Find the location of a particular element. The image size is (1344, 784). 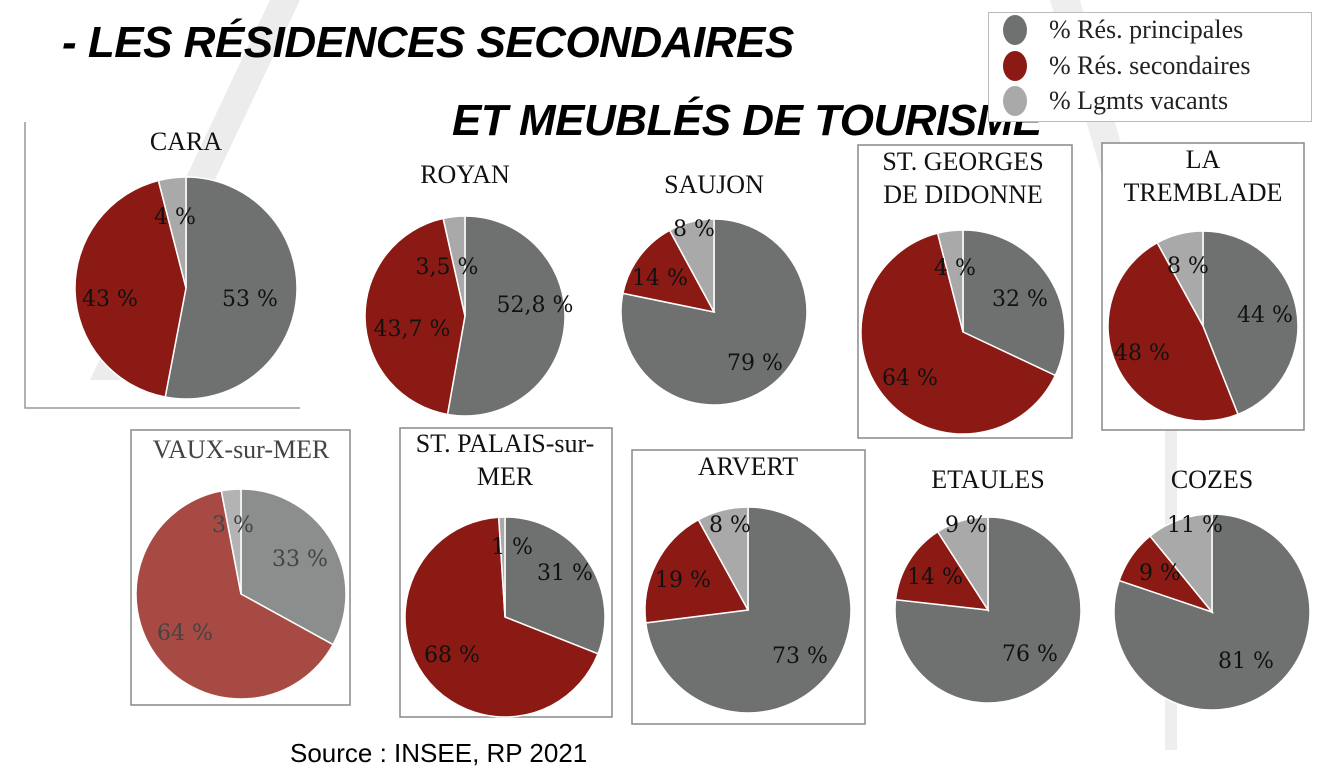

data-label-principal: 32 % is located at coordinates (1020, 299).